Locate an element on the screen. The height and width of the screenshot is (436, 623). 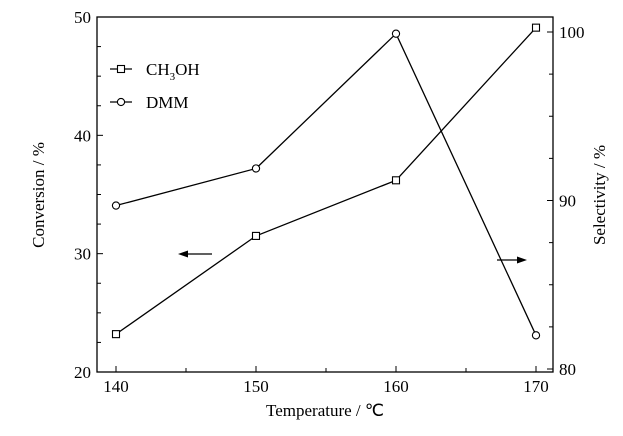
y-axis-right-title: Selectivity / % is located at coordinates (599, 195).